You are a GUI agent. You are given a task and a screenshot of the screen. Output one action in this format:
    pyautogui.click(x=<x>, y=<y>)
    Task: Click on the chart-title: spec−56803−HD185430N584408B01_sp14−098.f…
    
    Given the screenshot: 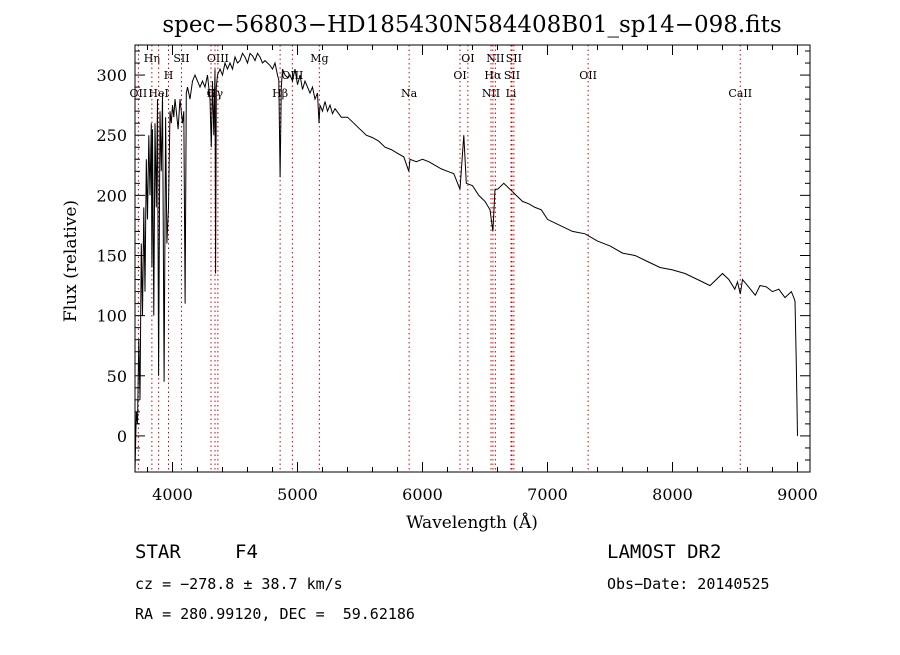 What is the action you would take?
    pyautogui.click(x=471, y=25)
    